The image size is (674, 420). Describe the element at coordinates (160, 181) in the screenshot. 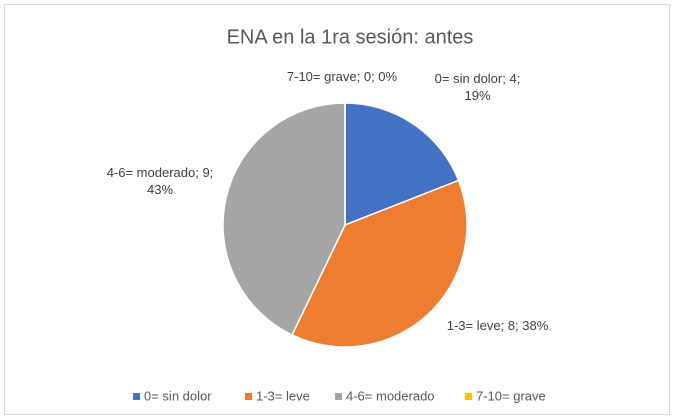

I see `data-label: 4-6= moderado; 9; 43%` at that location.